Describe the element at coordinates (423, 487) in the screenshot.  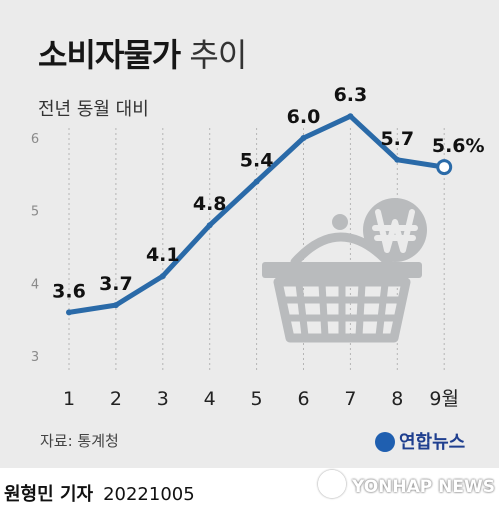
I see `watermark-text: YONHAP NEWS` at that location.